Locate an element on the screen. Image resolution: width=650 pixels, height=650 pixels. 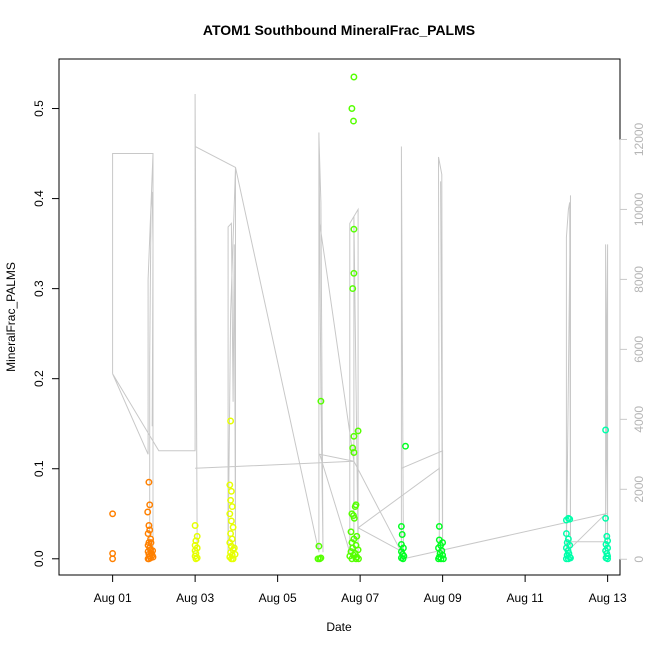
y-tick-label: 0.5 is located at coordinates (39, 108).